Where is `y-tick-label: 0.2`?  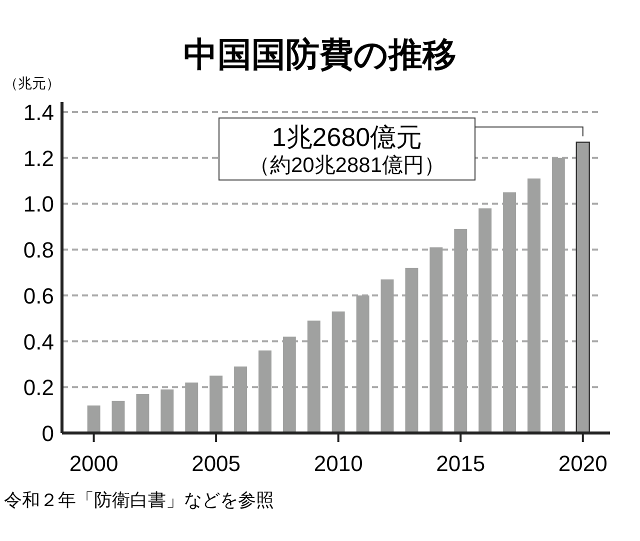
y-tick-label: 0.2 is located at coordinates (38, 387).